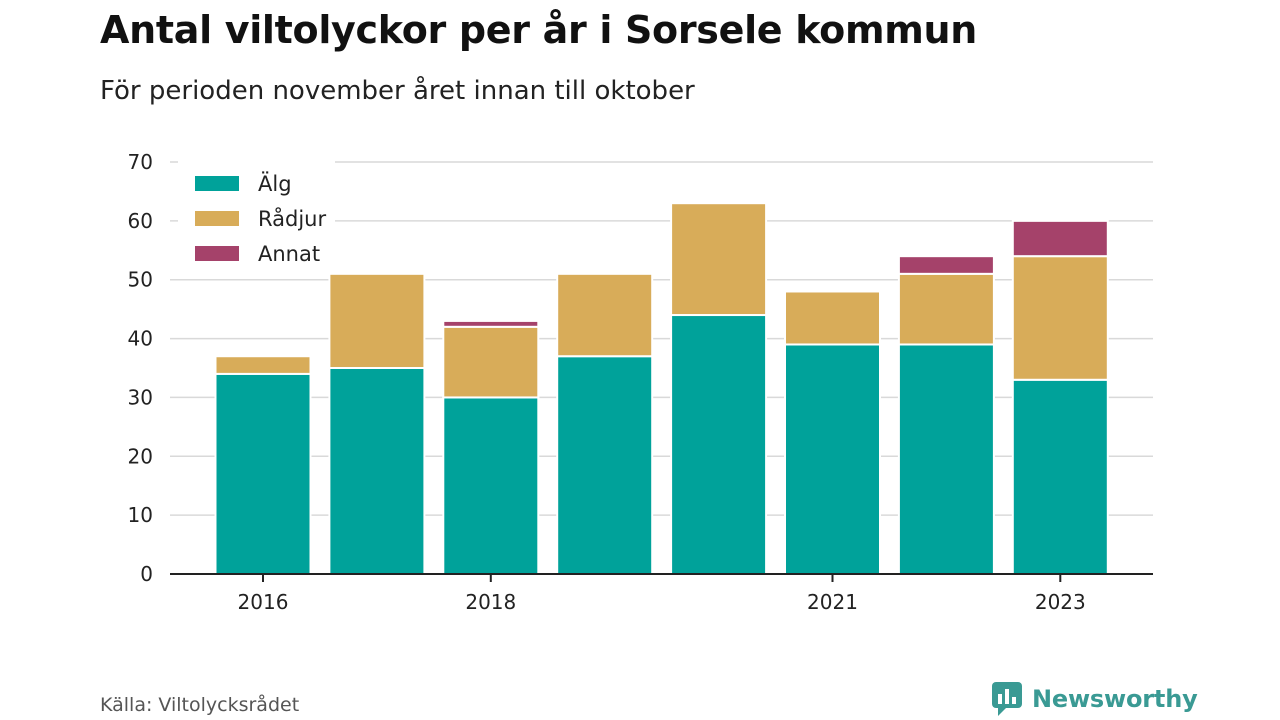  Describe the element at coordinates (200, 705) in the screenshot. I see `source-note: Källa: Viltolycksrådet` at that location.